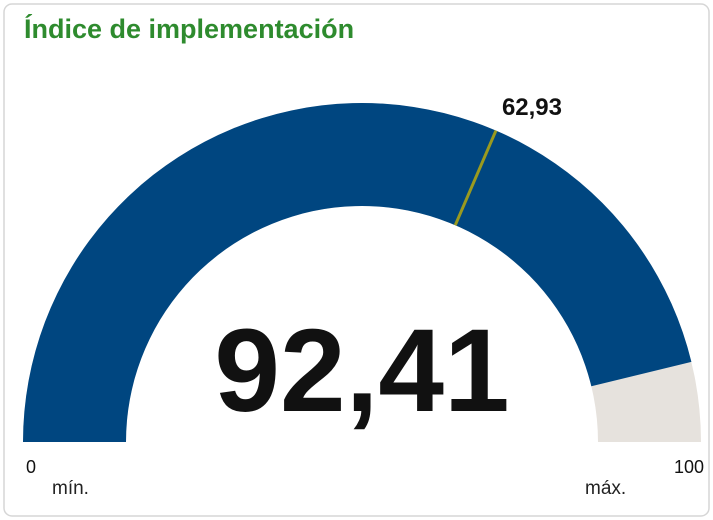 This screenshot has height=520, width=713. What do you see at coordinates (532, 107) in the screenshot?
I see `target-label: 62,93` at bounding box center [532, 107].